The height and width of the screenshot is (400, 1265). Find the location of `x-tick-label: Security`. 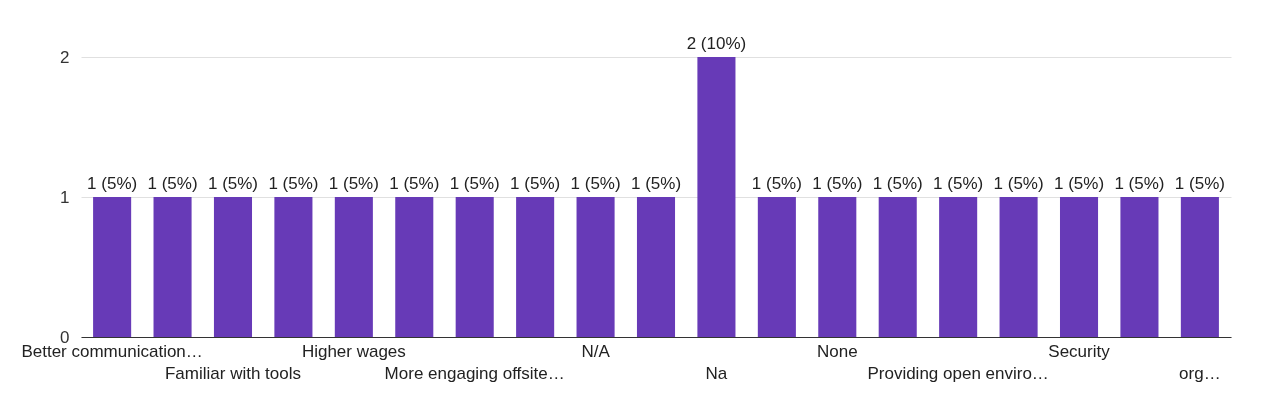

x-tick-label: Security is located at coordinates (1079, 351).